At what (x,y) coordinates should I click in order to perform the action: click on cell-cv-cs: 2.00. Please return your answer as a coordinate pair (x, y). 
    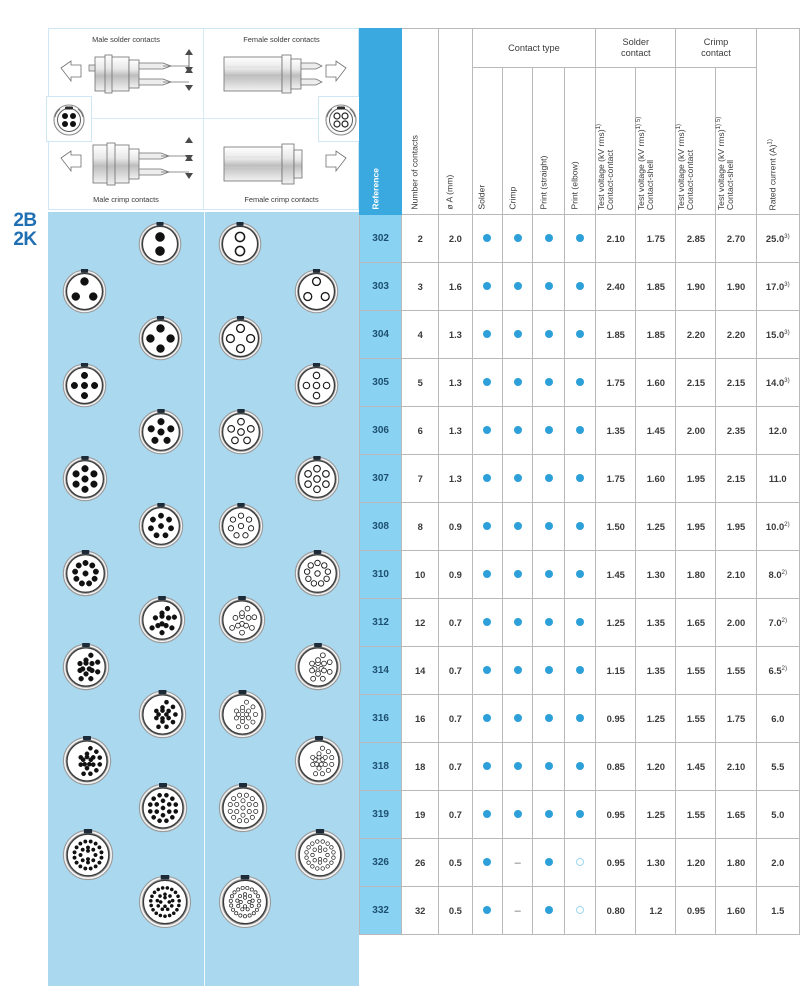
    Looking at the image, I should click on (736, 622).